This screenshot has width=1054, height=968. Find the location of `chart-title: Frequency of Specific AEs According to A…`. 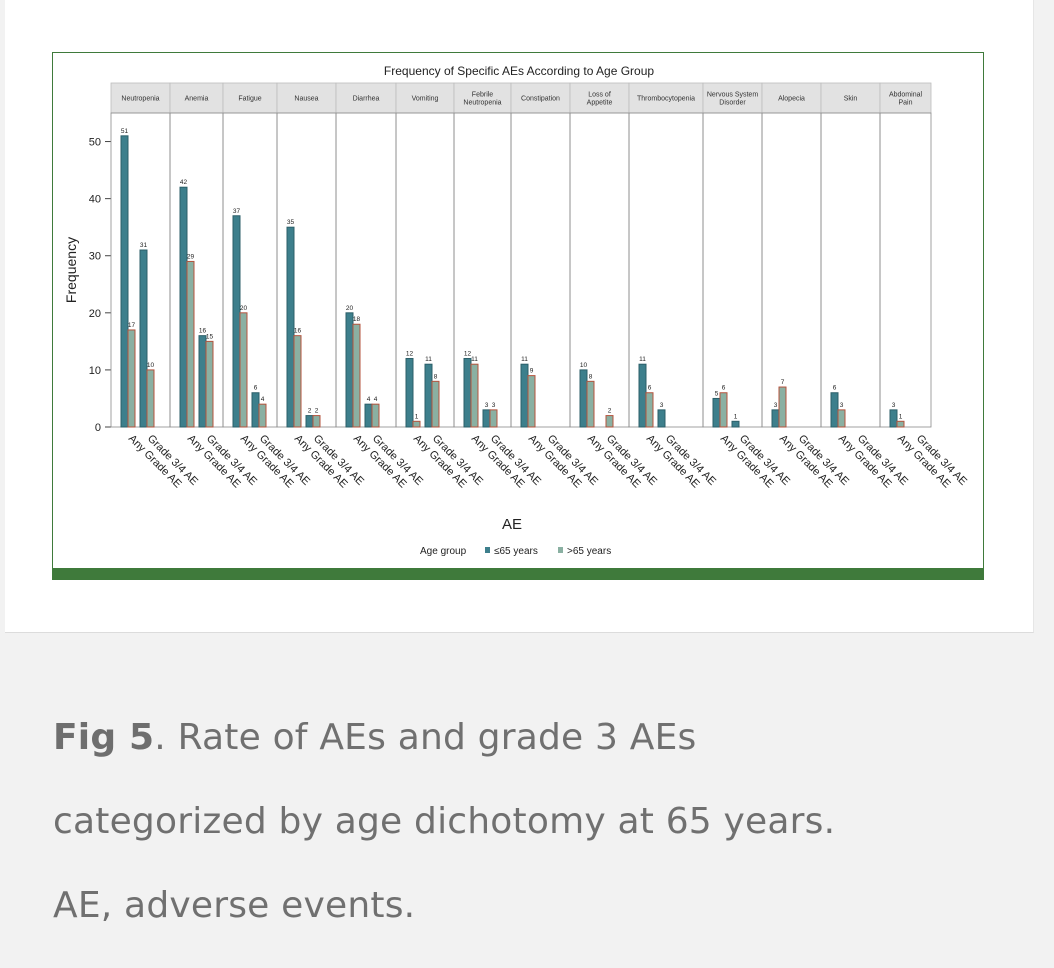

chart-title: Frequency of Specific AEs According to A… is located at coordinates (519, 71).